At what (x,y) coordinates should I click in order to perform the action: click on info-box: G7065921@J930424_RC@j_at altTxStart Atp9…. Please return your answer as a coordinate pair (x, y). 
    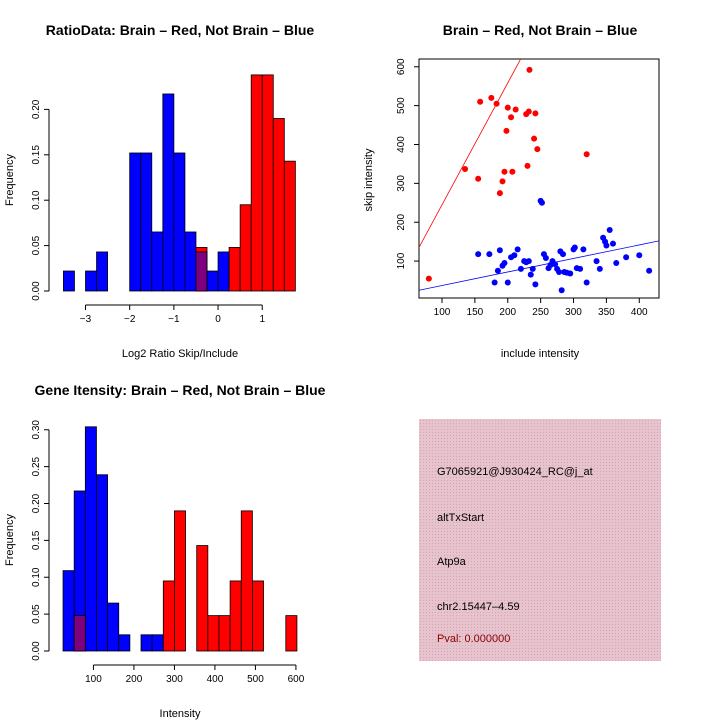
    Looking at the image, I should click on (540, 540).